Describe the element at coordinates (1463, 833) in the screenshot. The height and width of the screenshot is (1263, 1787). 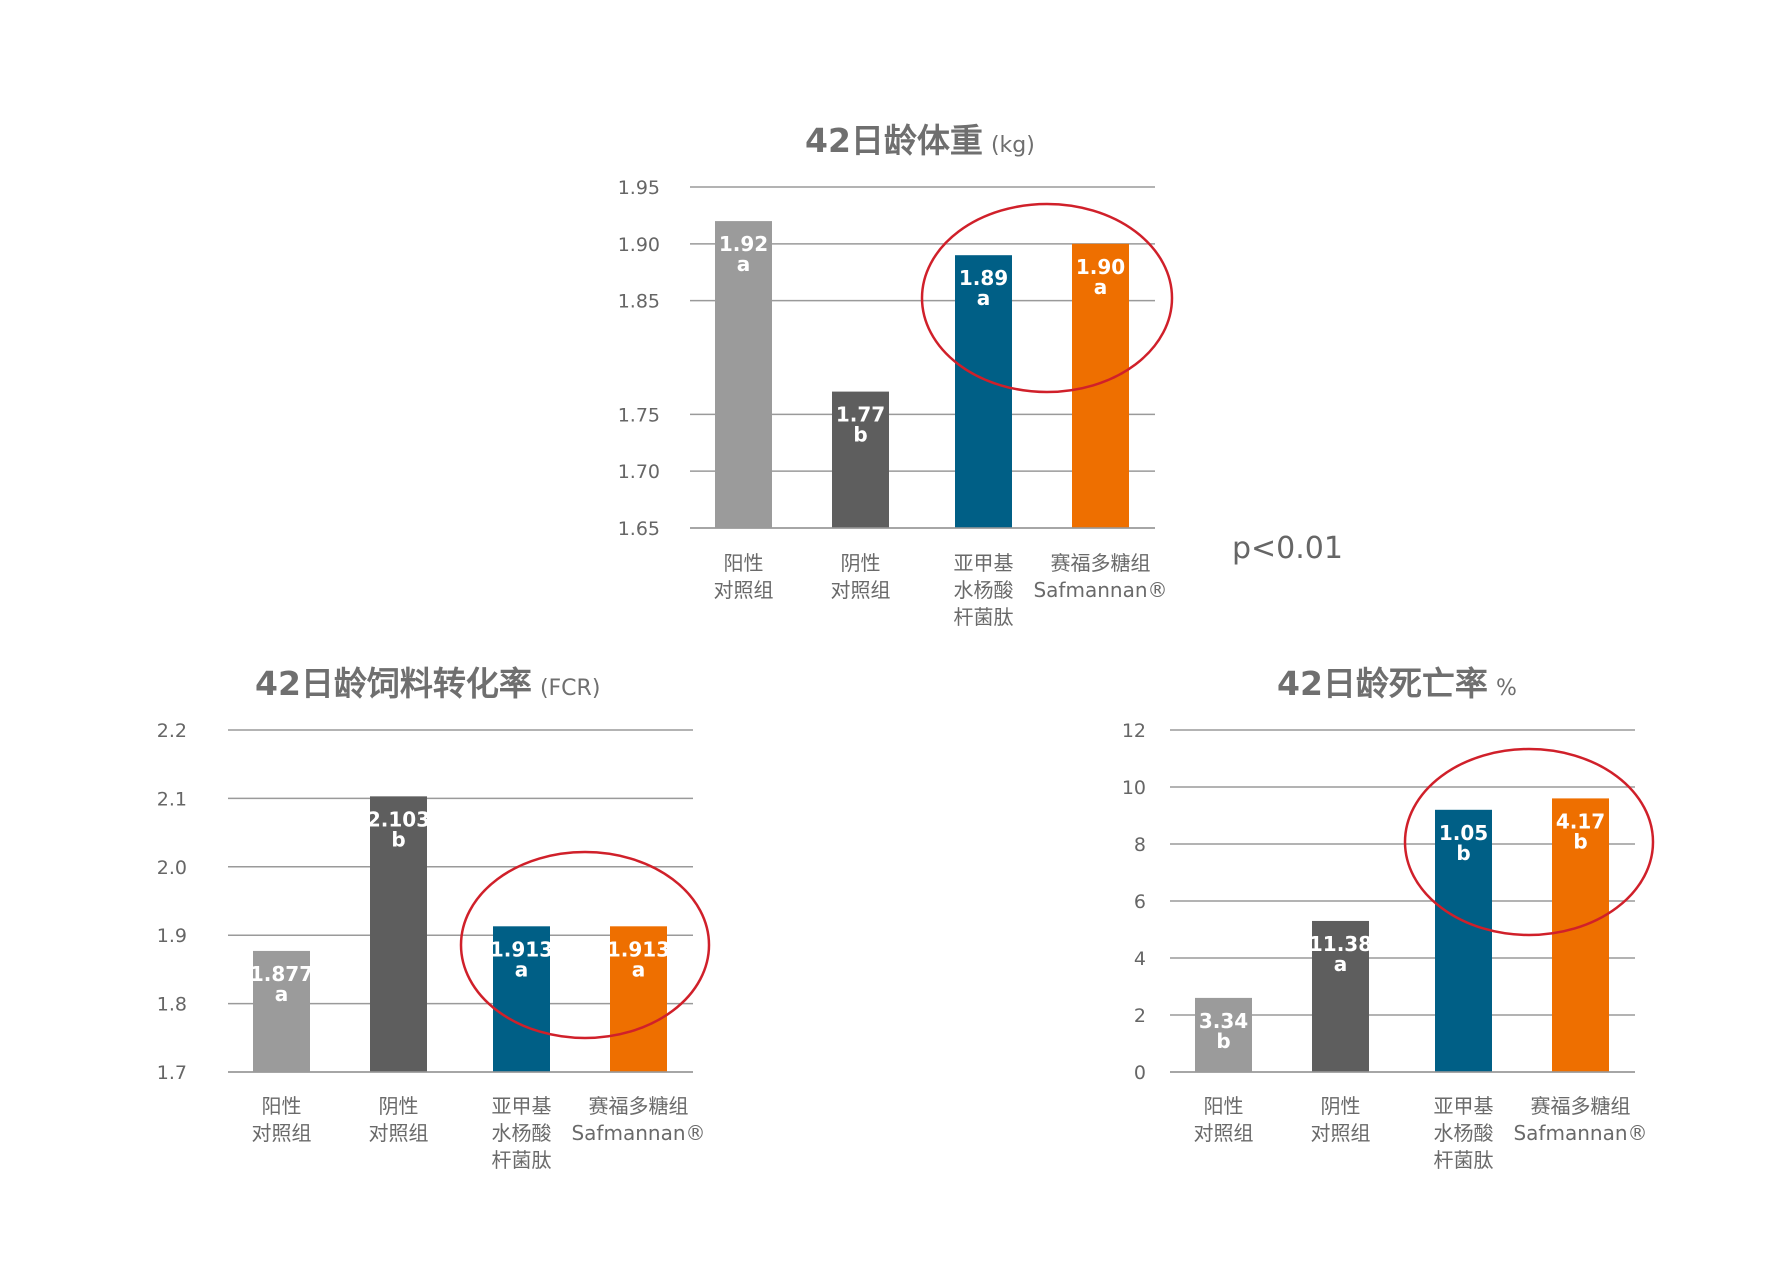
I see `bar-value-label: 1.05` at that location.